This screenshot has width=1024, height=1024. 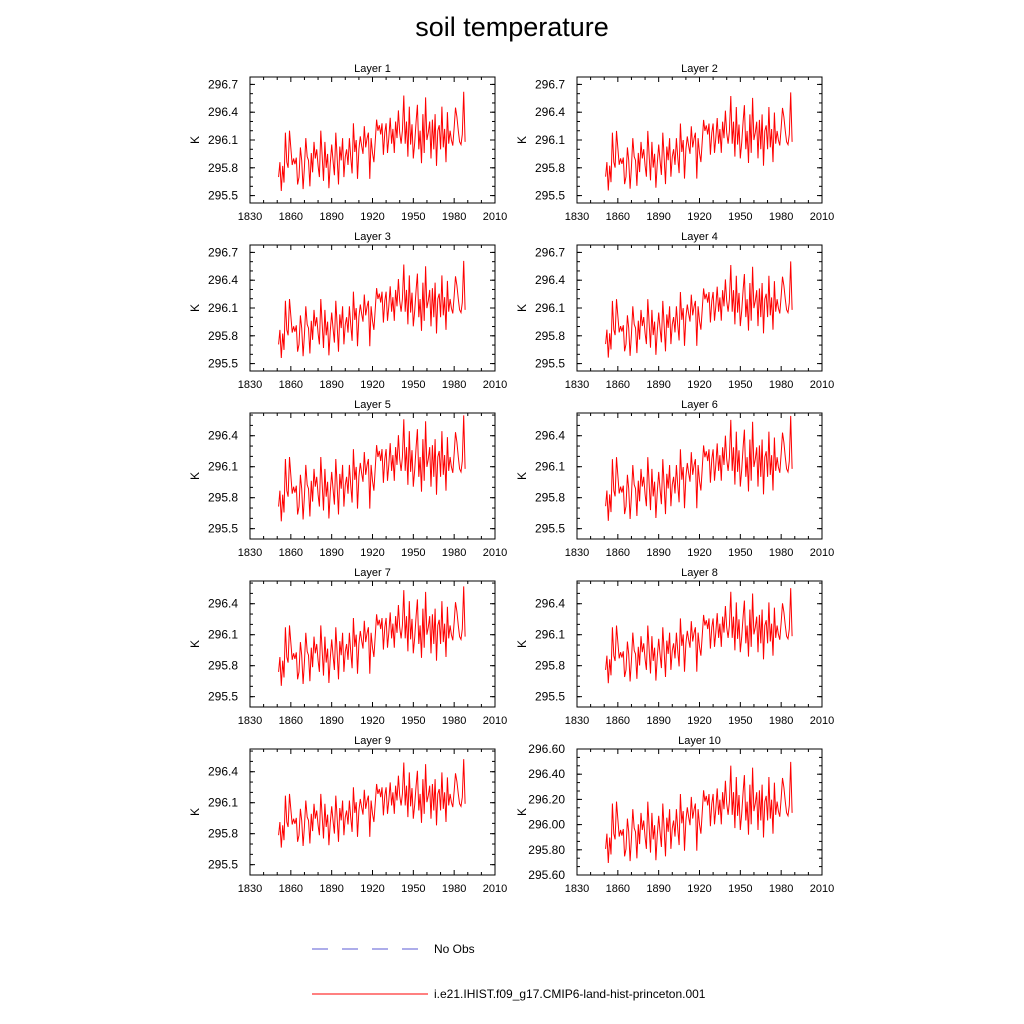 I want to click on y-tick-label: 296.00, so click(x=546, y=825).